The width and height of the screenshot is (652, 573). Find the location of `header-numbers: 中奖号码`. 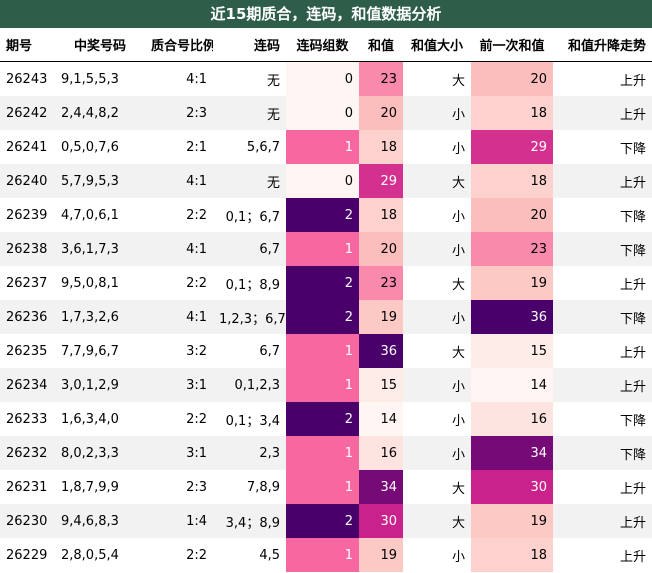

header-numbers: 中奖号码 is located at coordinates (100, 45).